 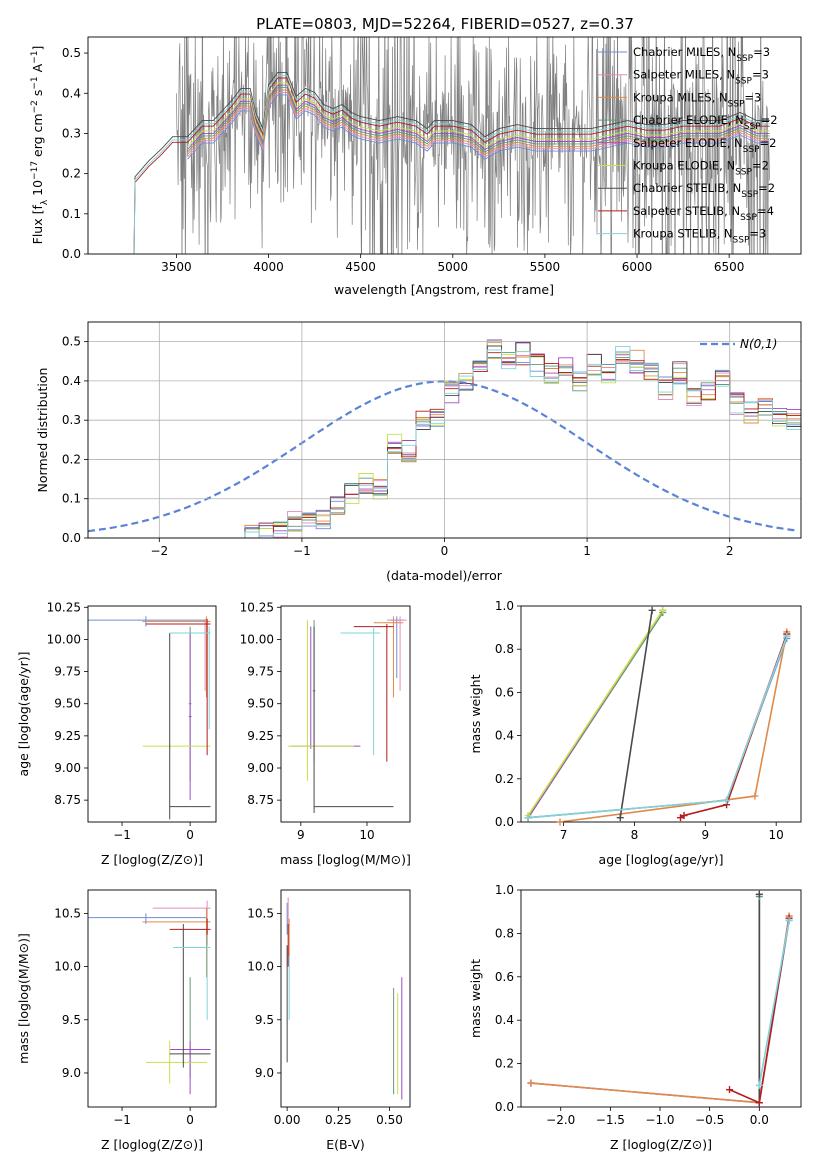 I want to click on x-tick-label: −0.5, so click(x=709, y=1120).